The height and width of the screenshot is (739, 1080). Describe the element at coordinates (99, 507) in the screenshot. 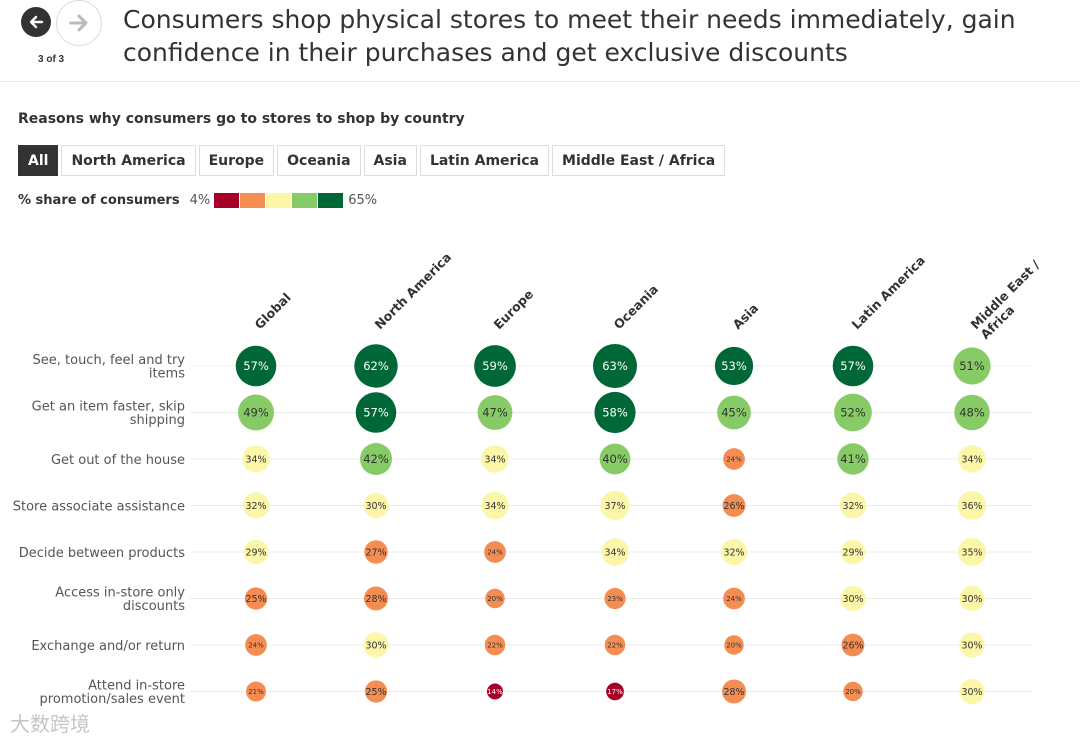

I see `row-label: Store associate assistance` at that location.